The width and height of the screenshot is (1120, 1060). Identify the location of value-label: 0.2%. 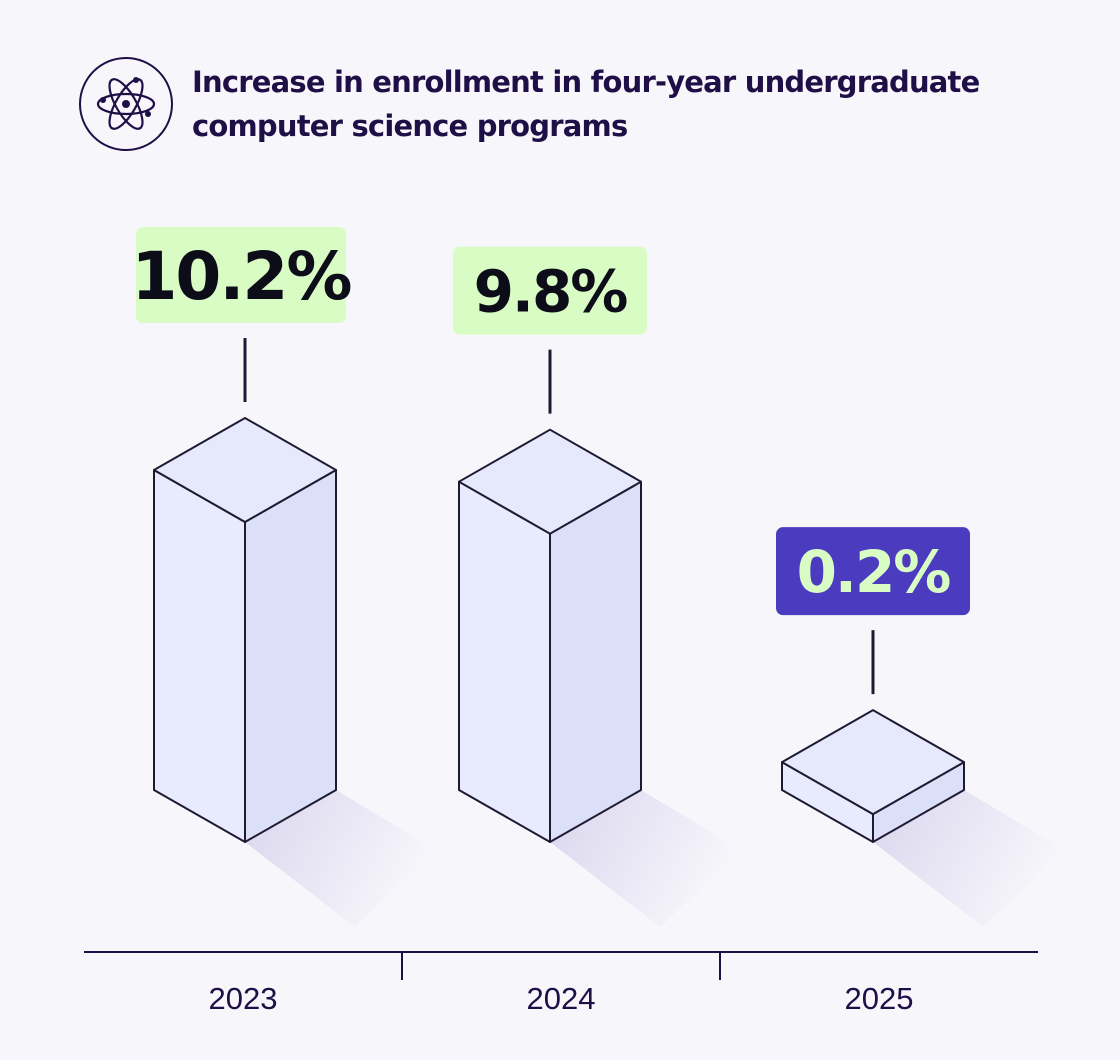
(874, 572).